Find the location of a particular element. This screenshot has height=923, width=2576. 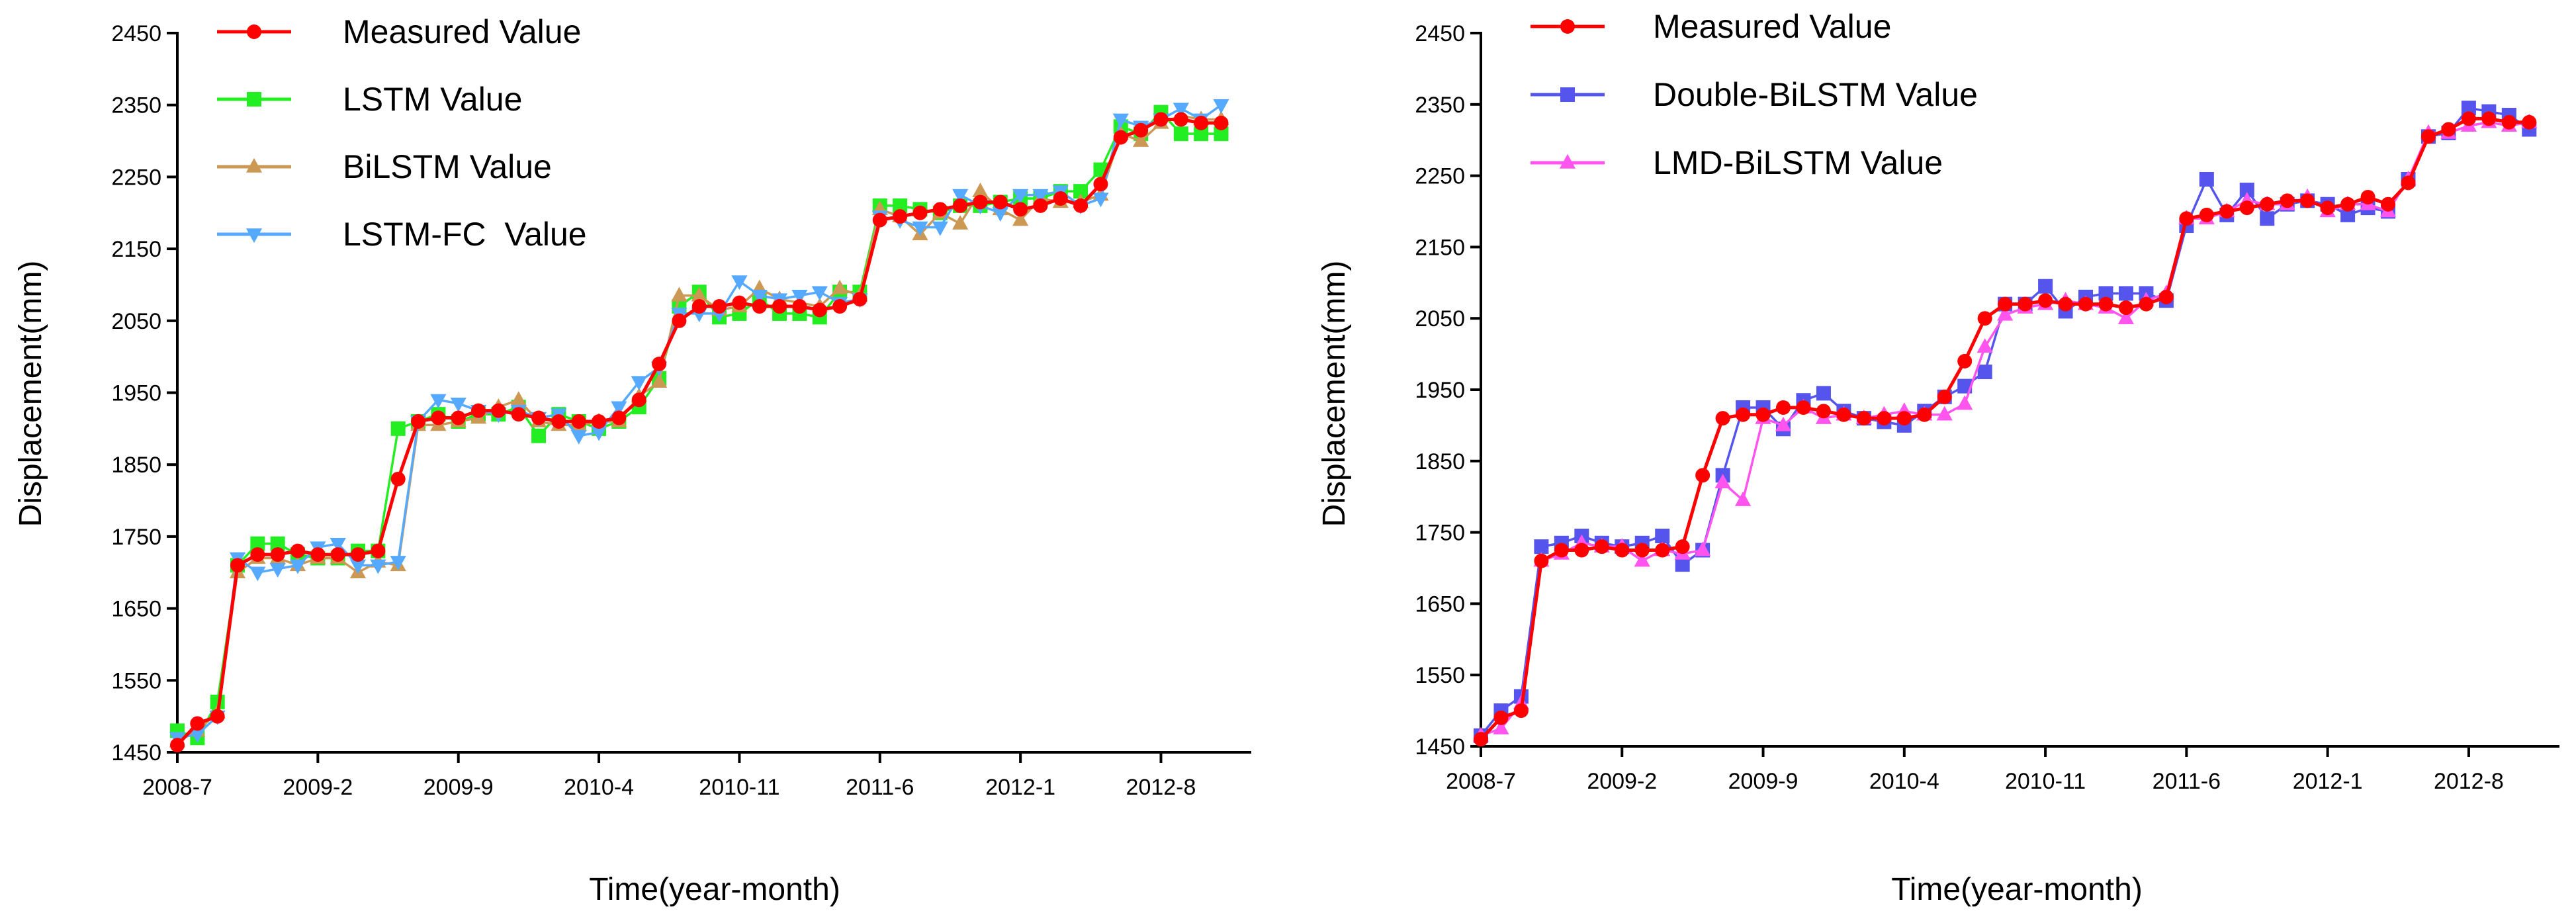

y-tick-label: 1850 is located at coordinates (136, 466).